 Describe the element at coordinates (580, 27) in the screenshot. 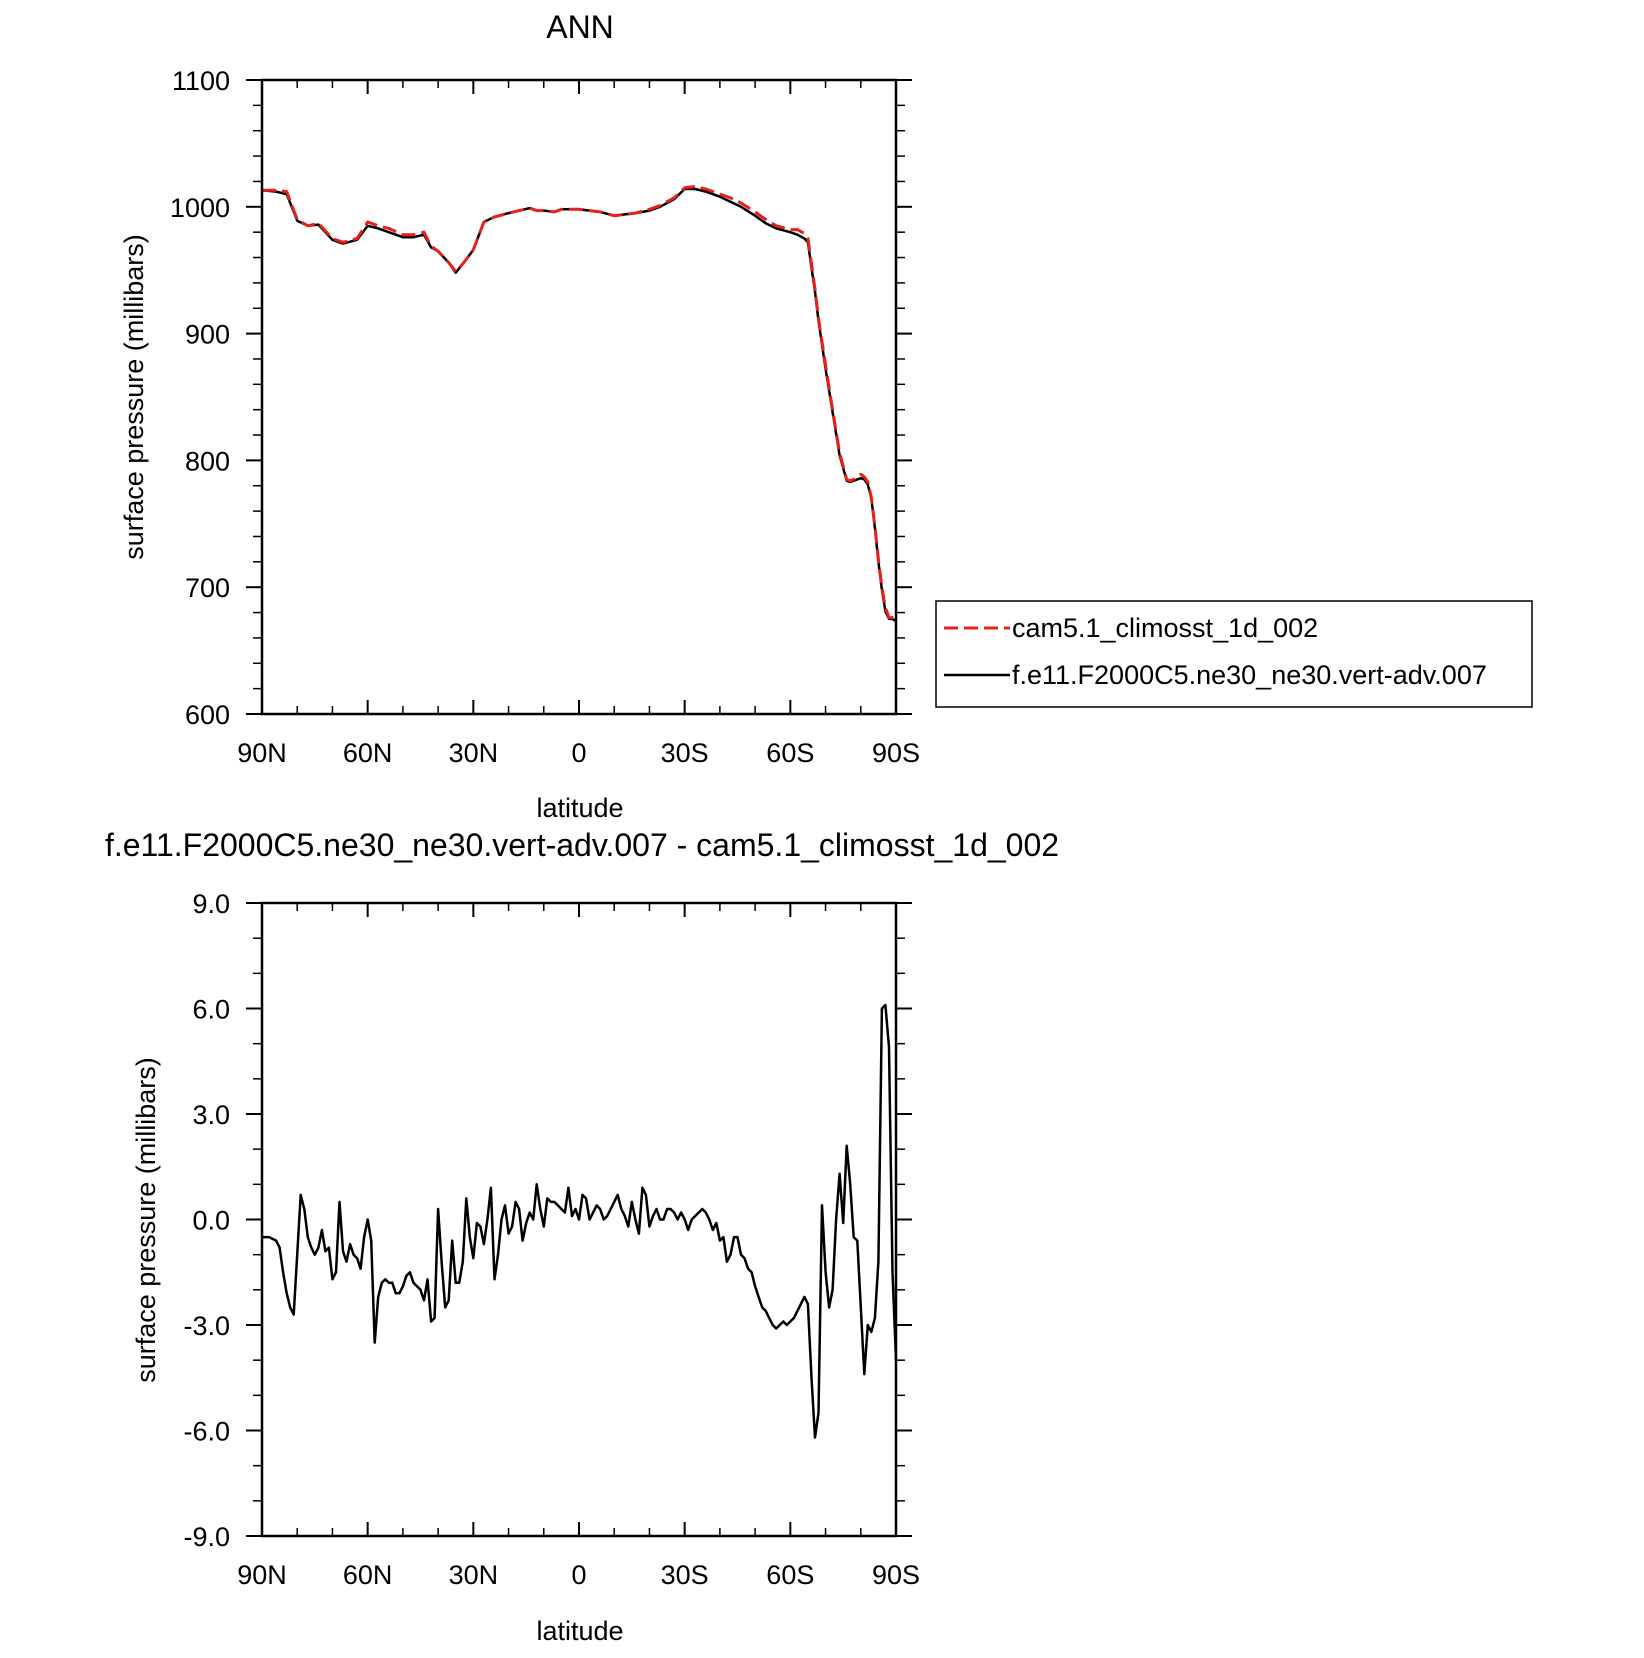

I see `top-chart-title: ANN` at that location.